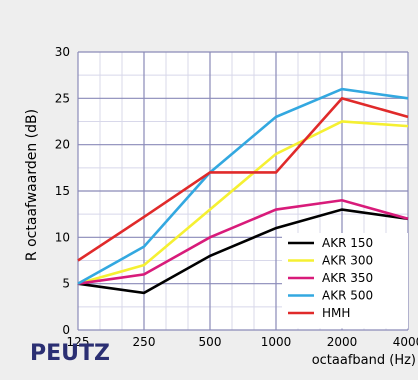 This screenshot has width=418, height=380. I want to click on y-tick-label: 20, so click(62, 145).